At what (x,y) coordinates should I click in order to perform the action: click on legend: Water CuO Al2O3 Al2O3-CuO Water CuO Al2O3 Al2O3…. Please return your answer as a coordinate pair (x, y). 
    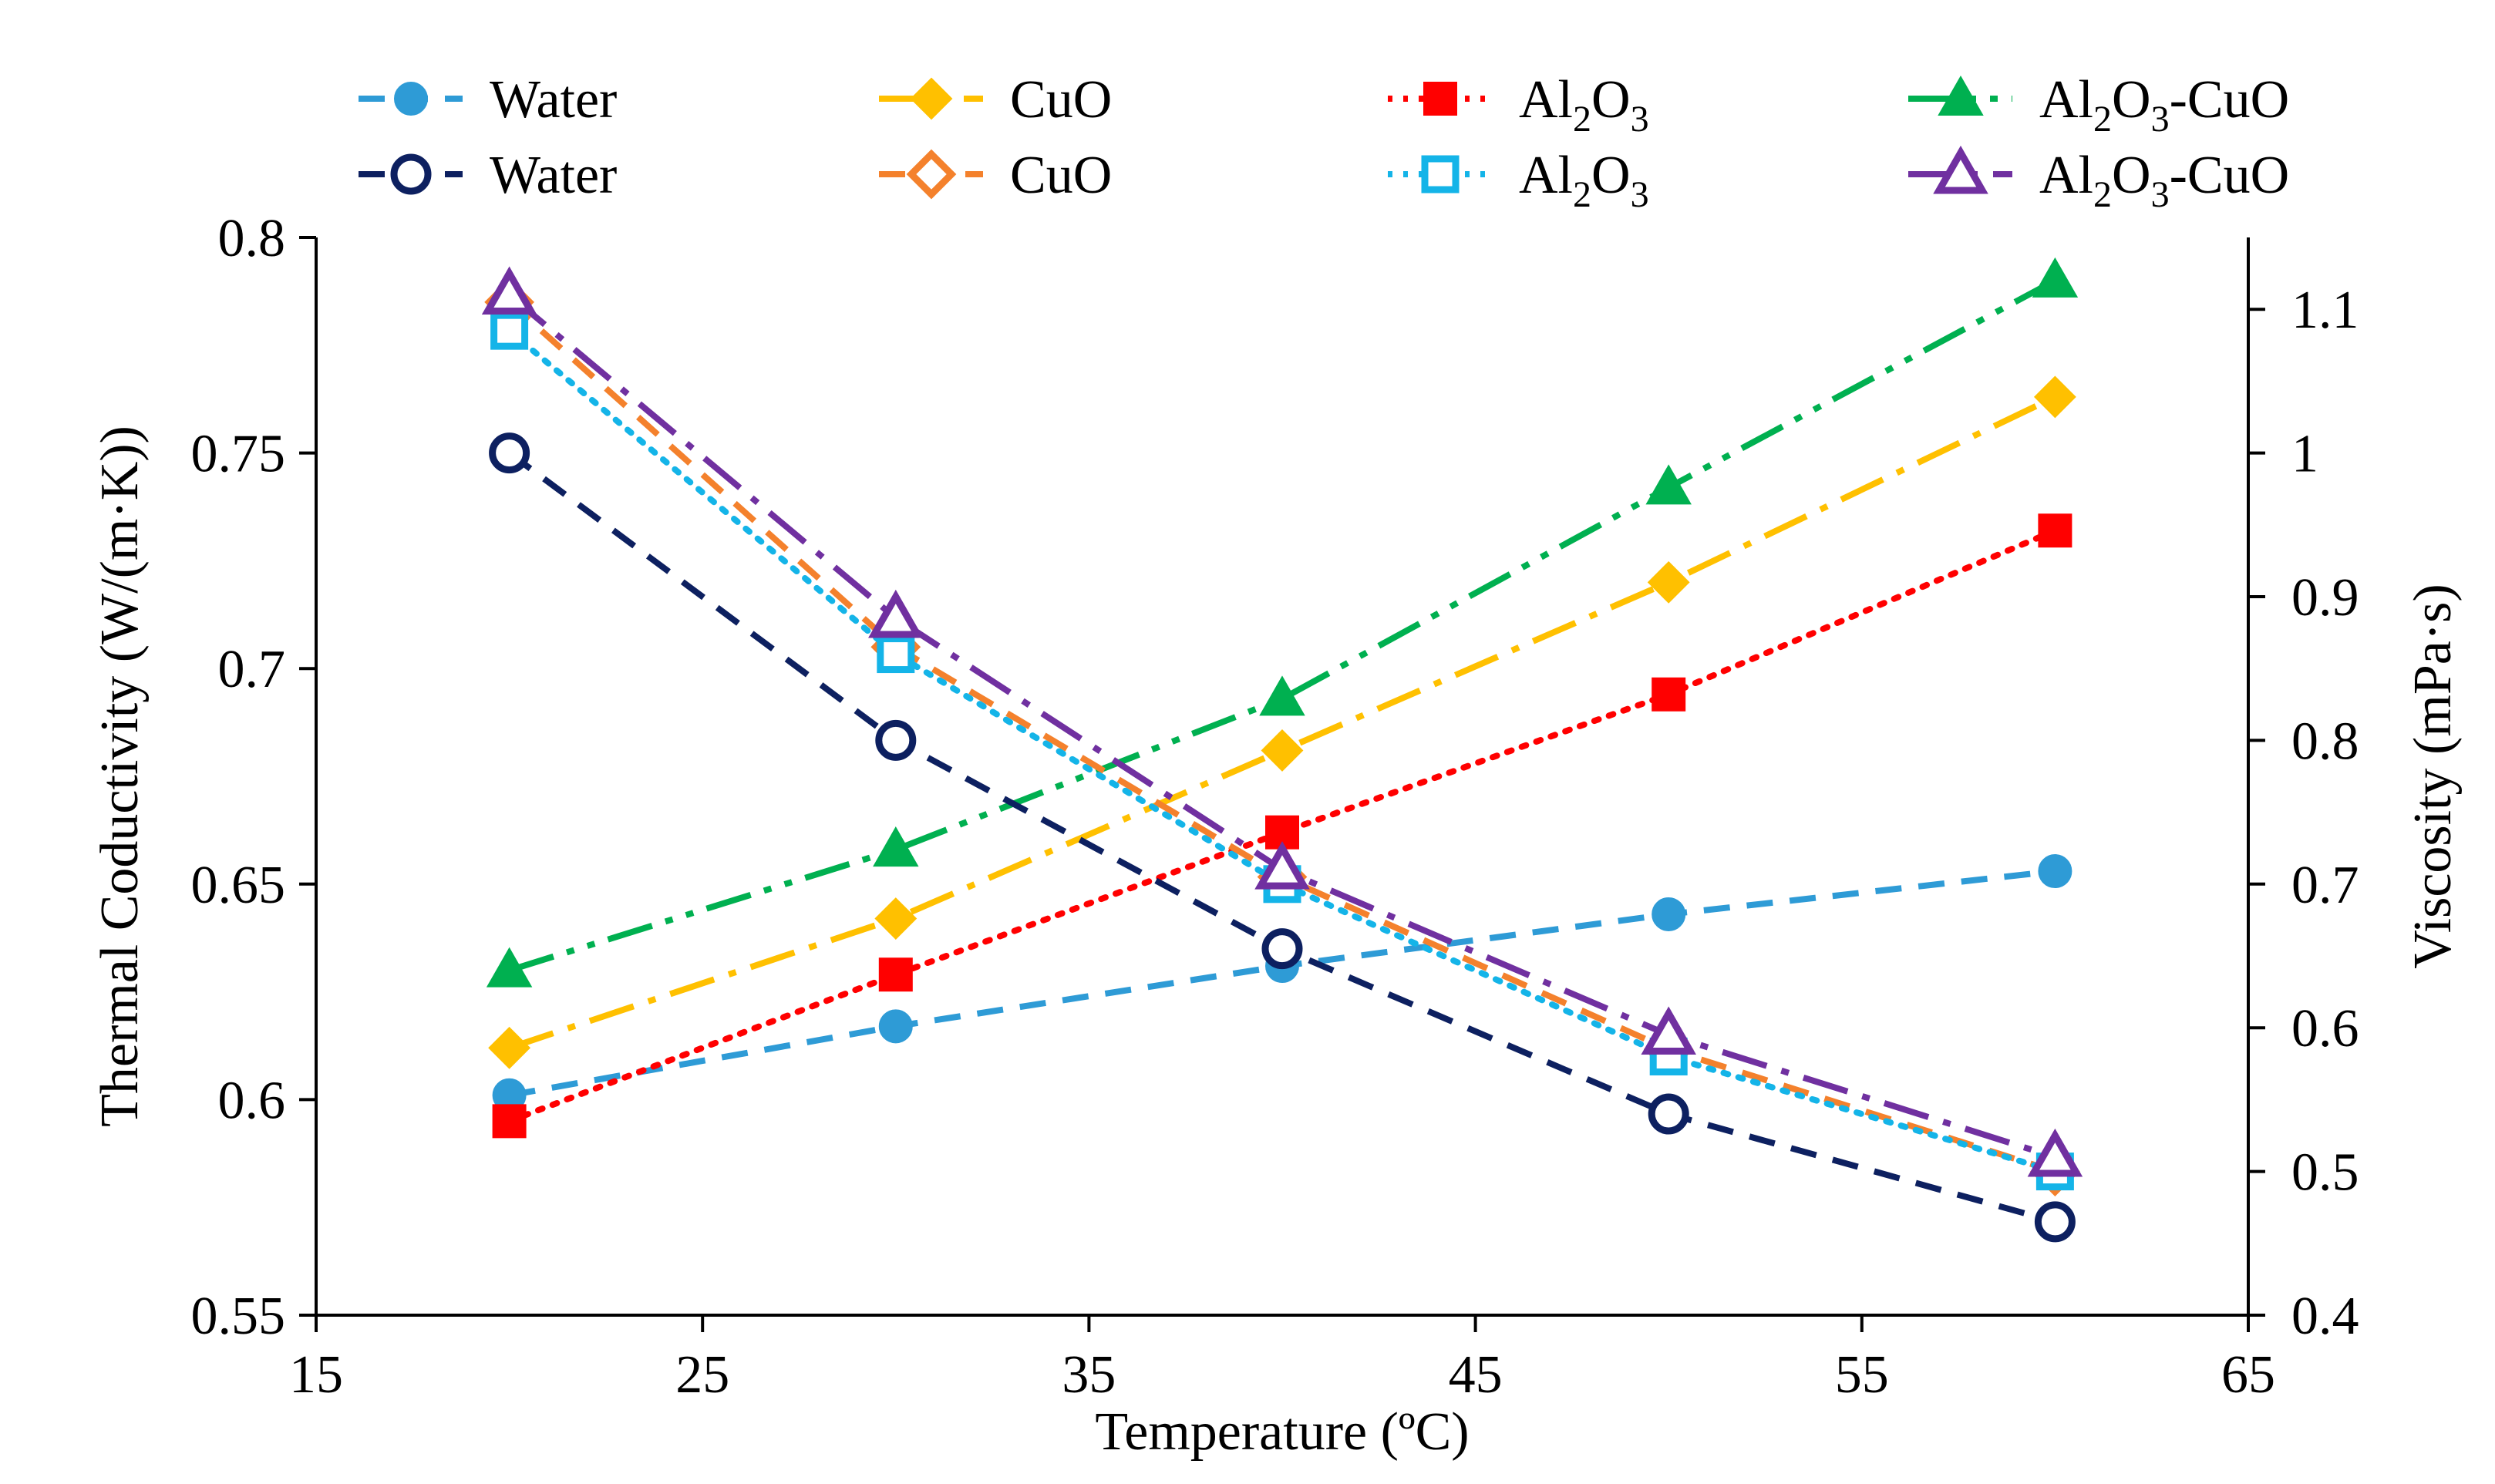
    Looking at the image, I should click on (1324, 142).